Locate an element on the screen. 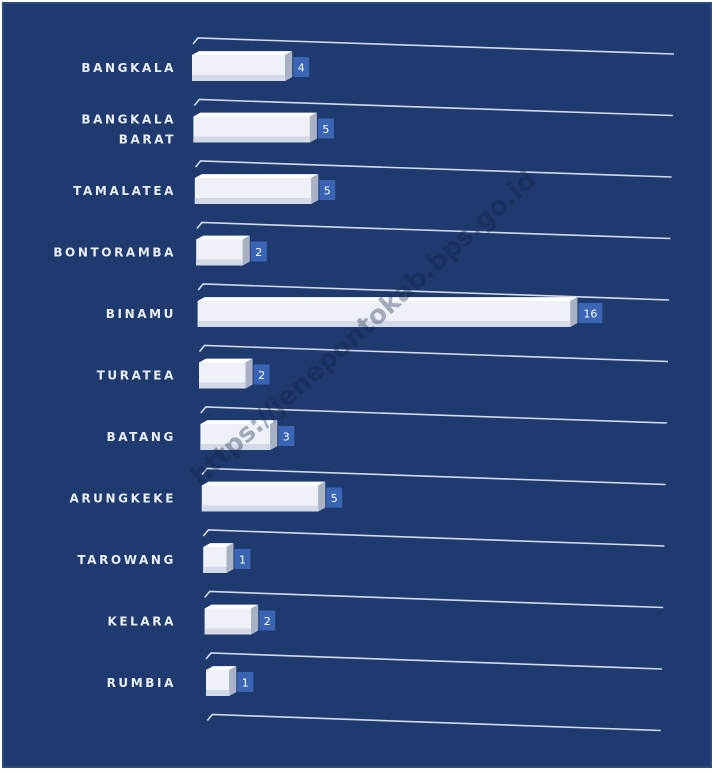 The image size is (716, 773). category-label: TAMALATEA is located at coordinates (124, 191).